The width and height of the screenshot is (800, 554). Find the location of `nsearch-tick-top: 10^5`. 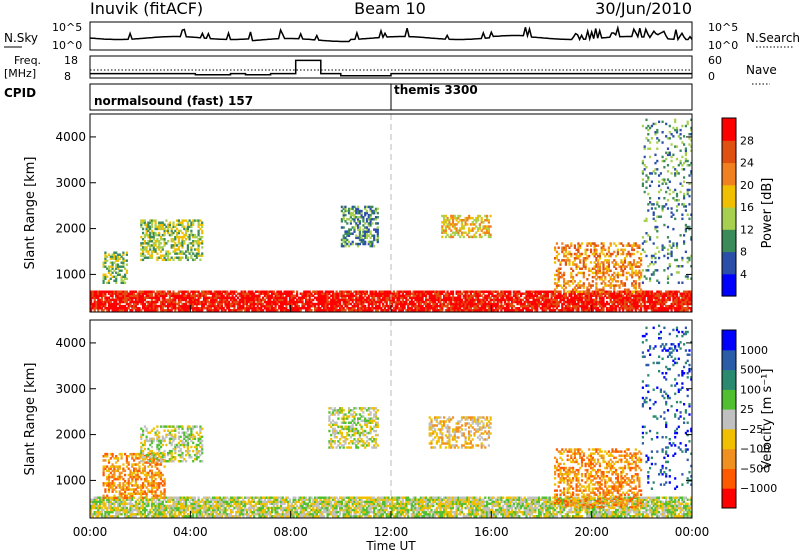

nsearch-tick-top: 10^5 is located at coordinates (723, 27).